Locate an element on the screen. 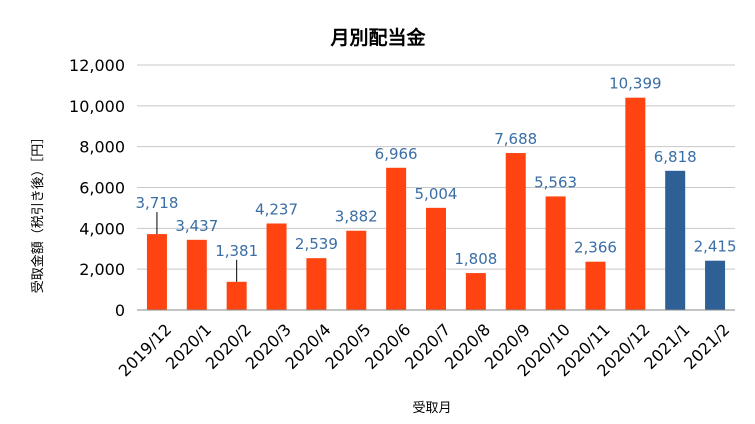 This screenshot has width=755, height=424. data-label: 3,437 is located at coordinates (196, 226).